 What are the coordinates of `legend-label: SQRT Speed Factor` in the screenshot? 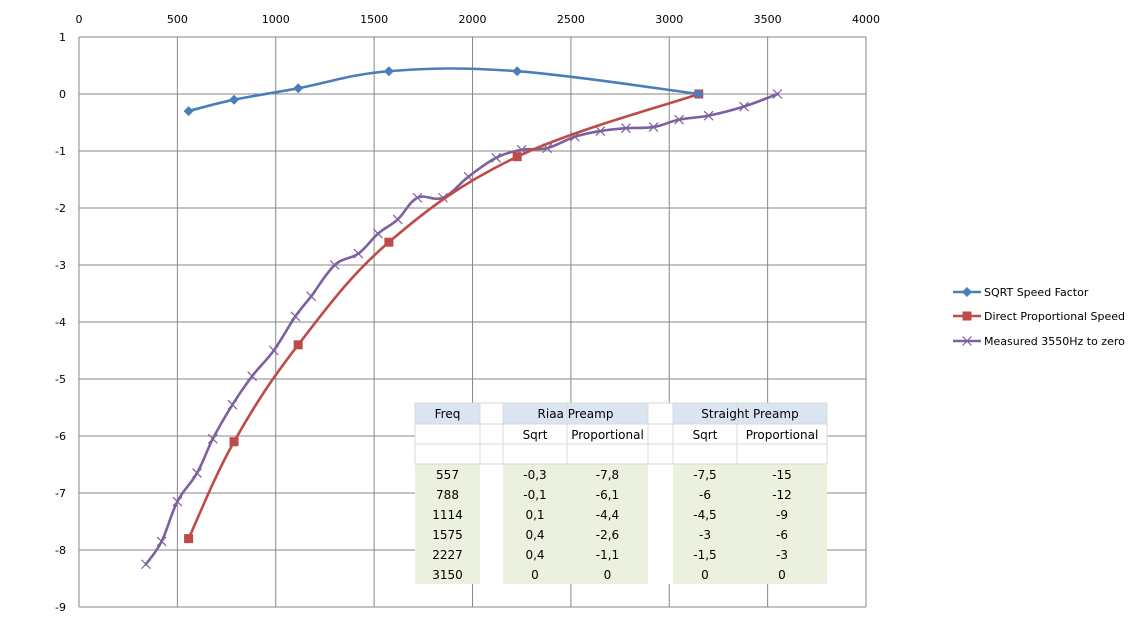 It's located at (1036, 292).